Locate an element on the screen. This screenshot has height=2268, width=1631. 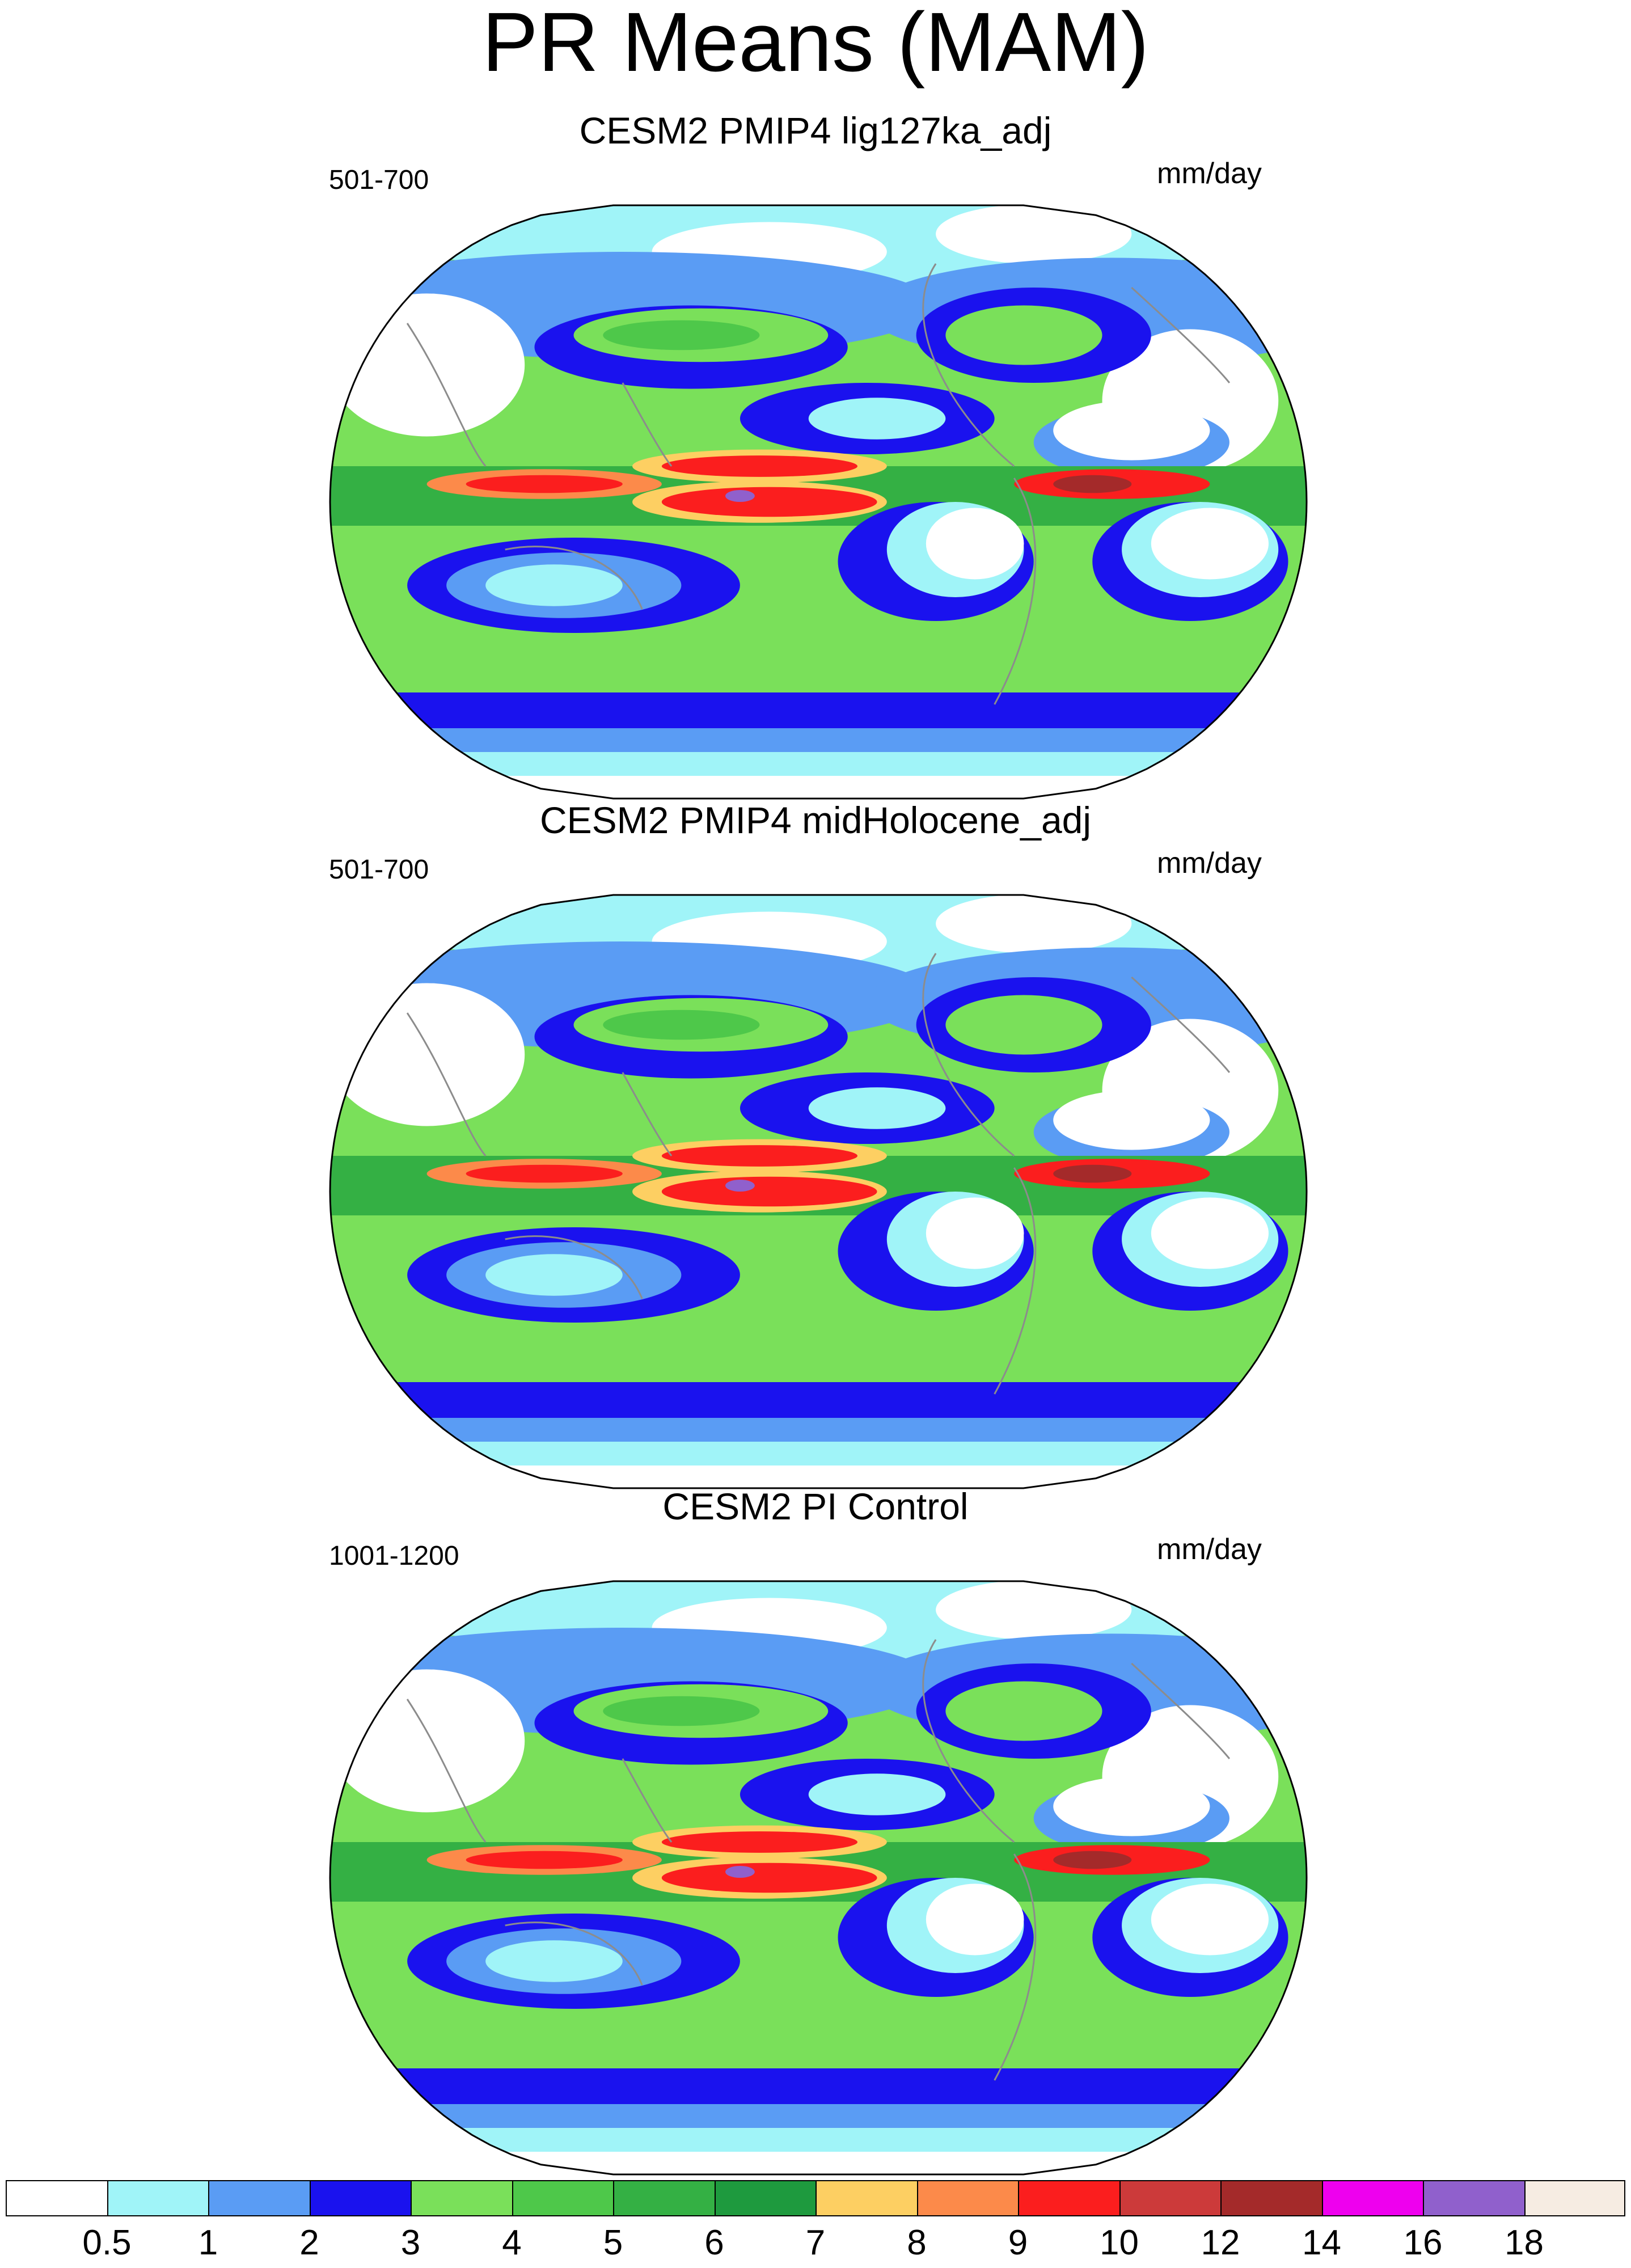
colorbar-tick-label: 5 is located at coordinates (613, 2242).